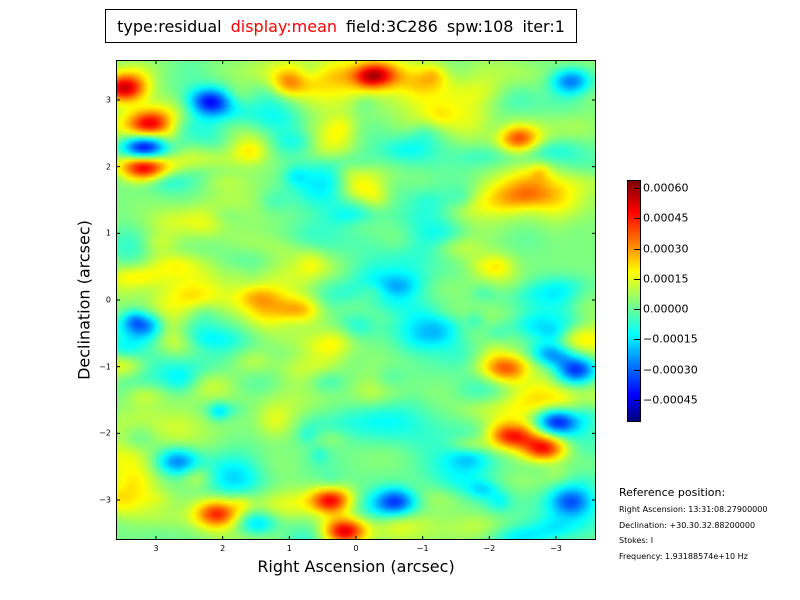  Describe the element at coordinates (422, 548) in the screenshot. I see `x-tick-label: −1` at that location.